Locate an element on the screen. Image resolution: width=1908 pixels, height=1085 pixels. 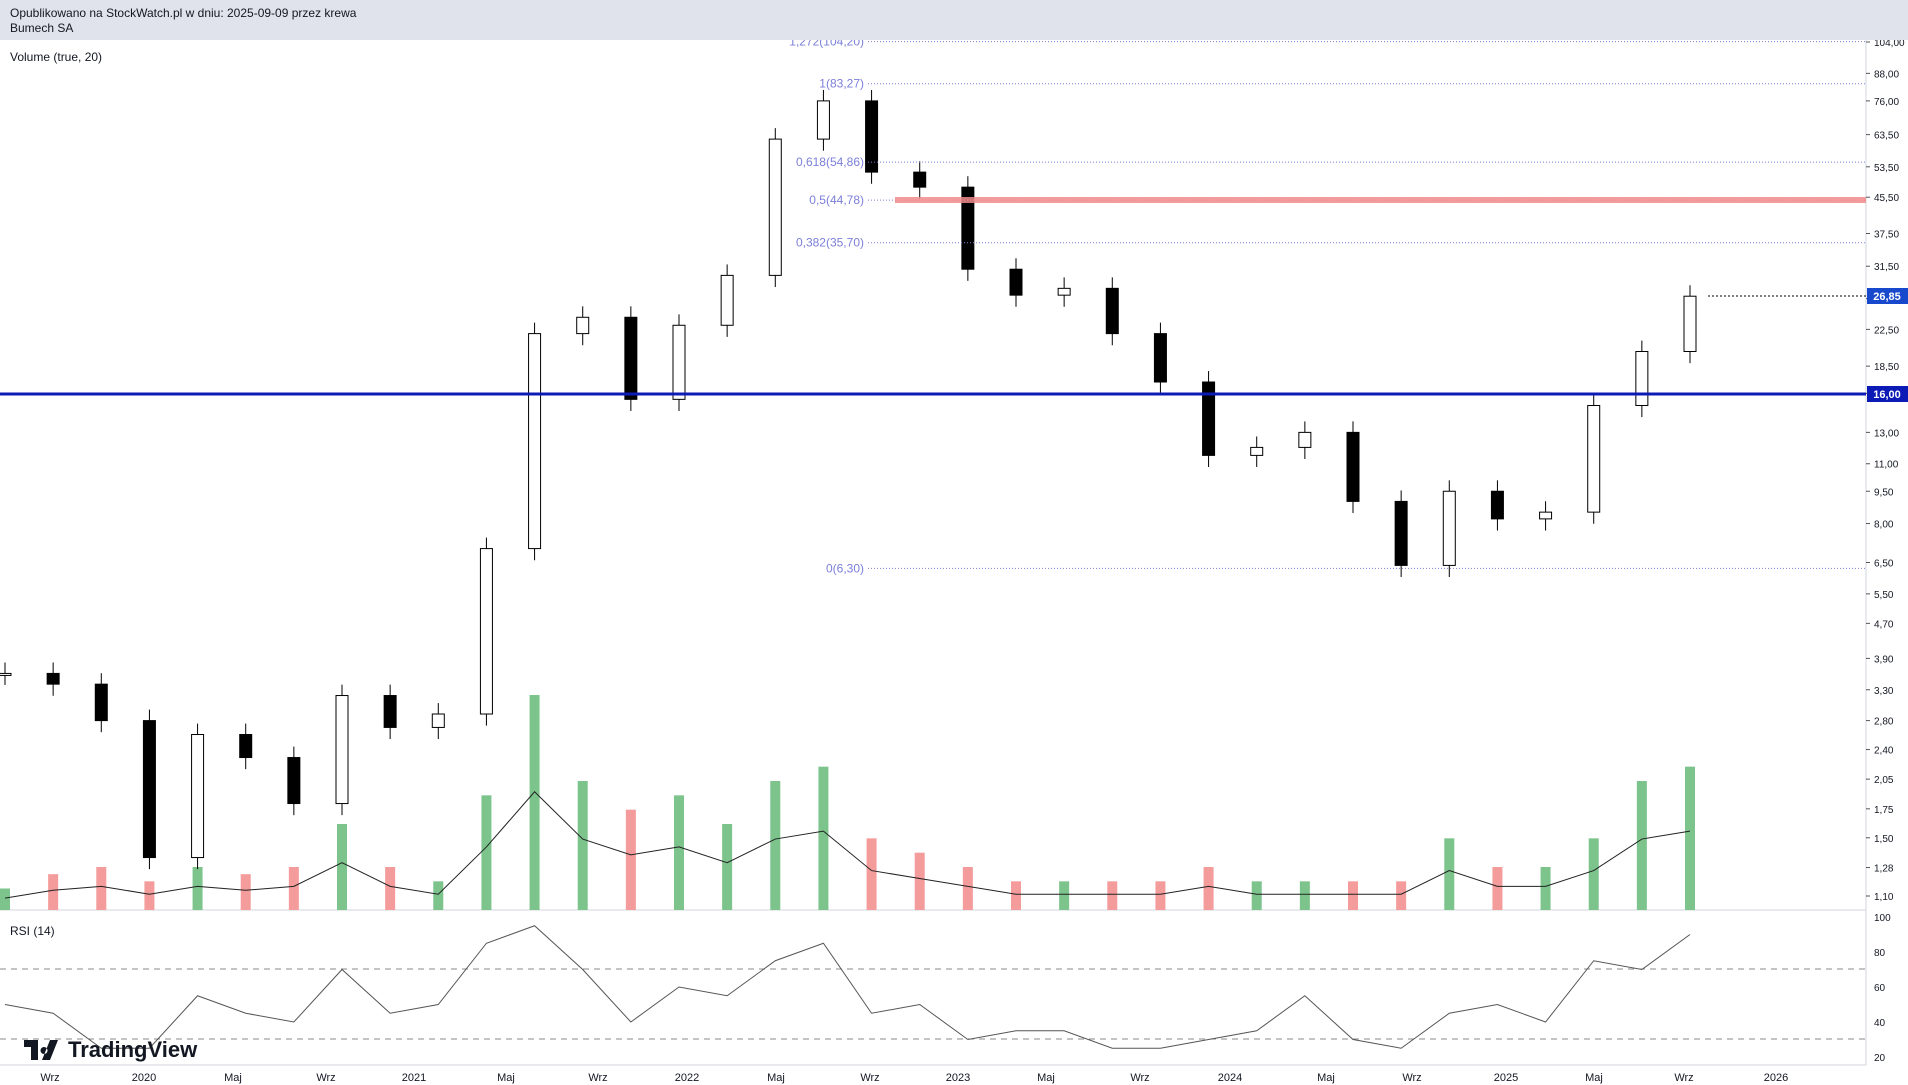
fib-level-label: 0,618(54,86) is located at coordinates (830, 162).